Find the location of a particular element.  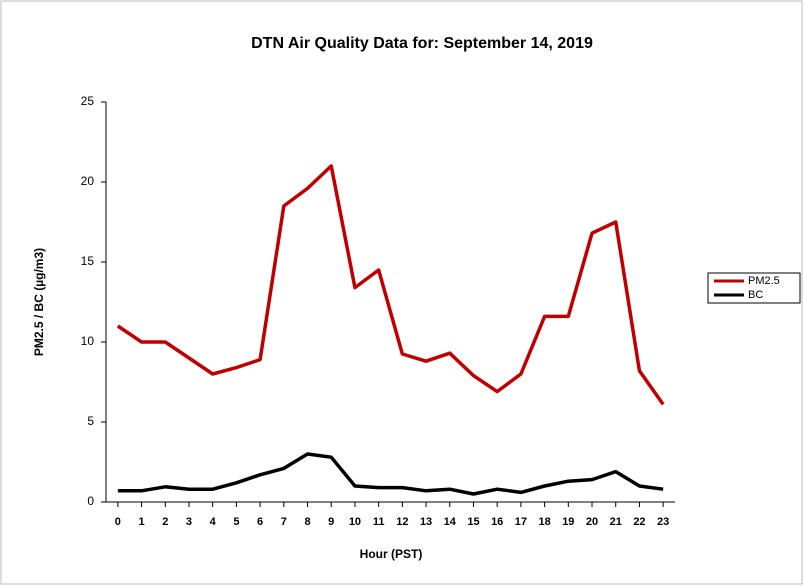

x-tick-label: 22 is located at coordinates (639, 522).